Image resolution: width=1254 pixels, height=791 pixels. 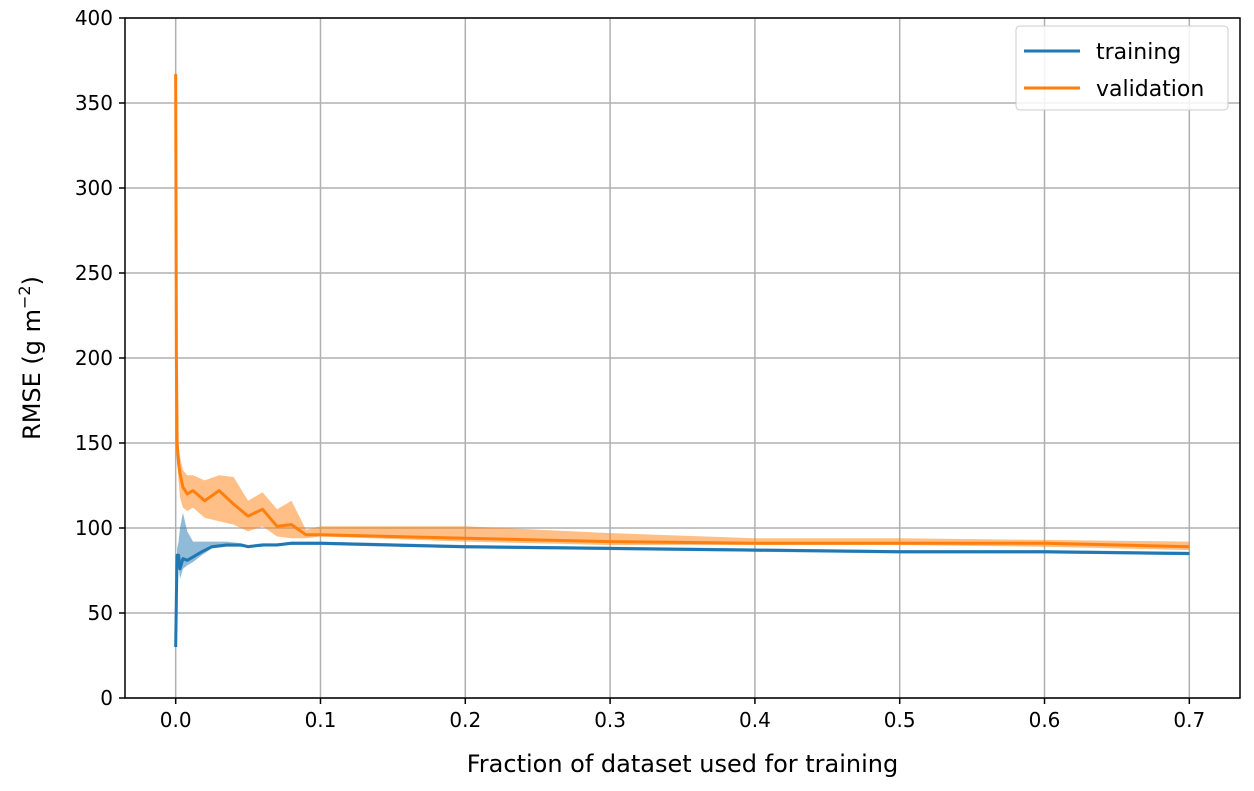 What do you see at coordinates (106, 698) in the screenshot?
I see `y-tick-label: 0` at bounding box center [106, 698].